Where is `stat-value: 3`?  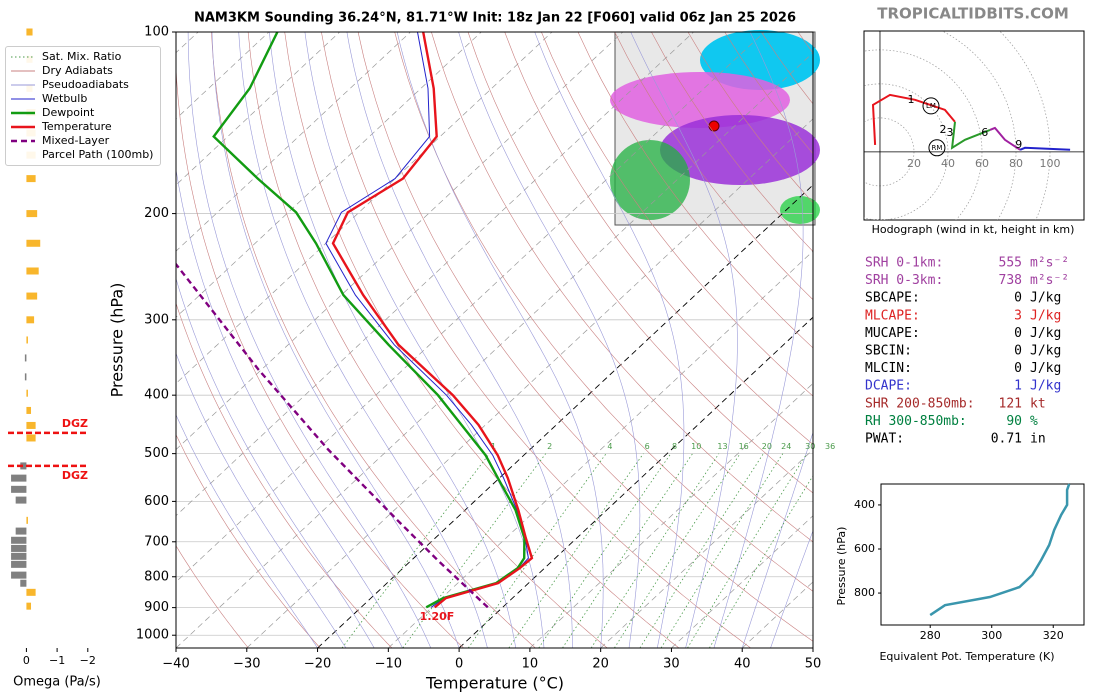
stat-value: 3 is located at coordinates (1018, 315).